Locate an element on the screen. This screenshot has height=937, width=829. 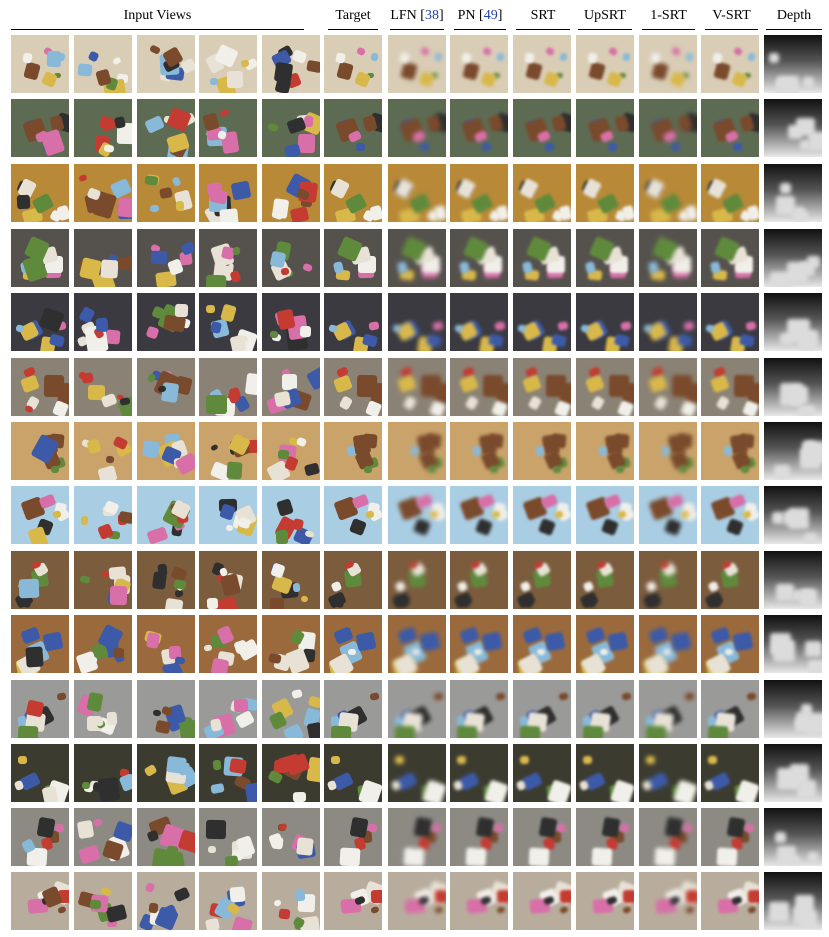
citation-link: 38 is located at coordinates (431, 15).